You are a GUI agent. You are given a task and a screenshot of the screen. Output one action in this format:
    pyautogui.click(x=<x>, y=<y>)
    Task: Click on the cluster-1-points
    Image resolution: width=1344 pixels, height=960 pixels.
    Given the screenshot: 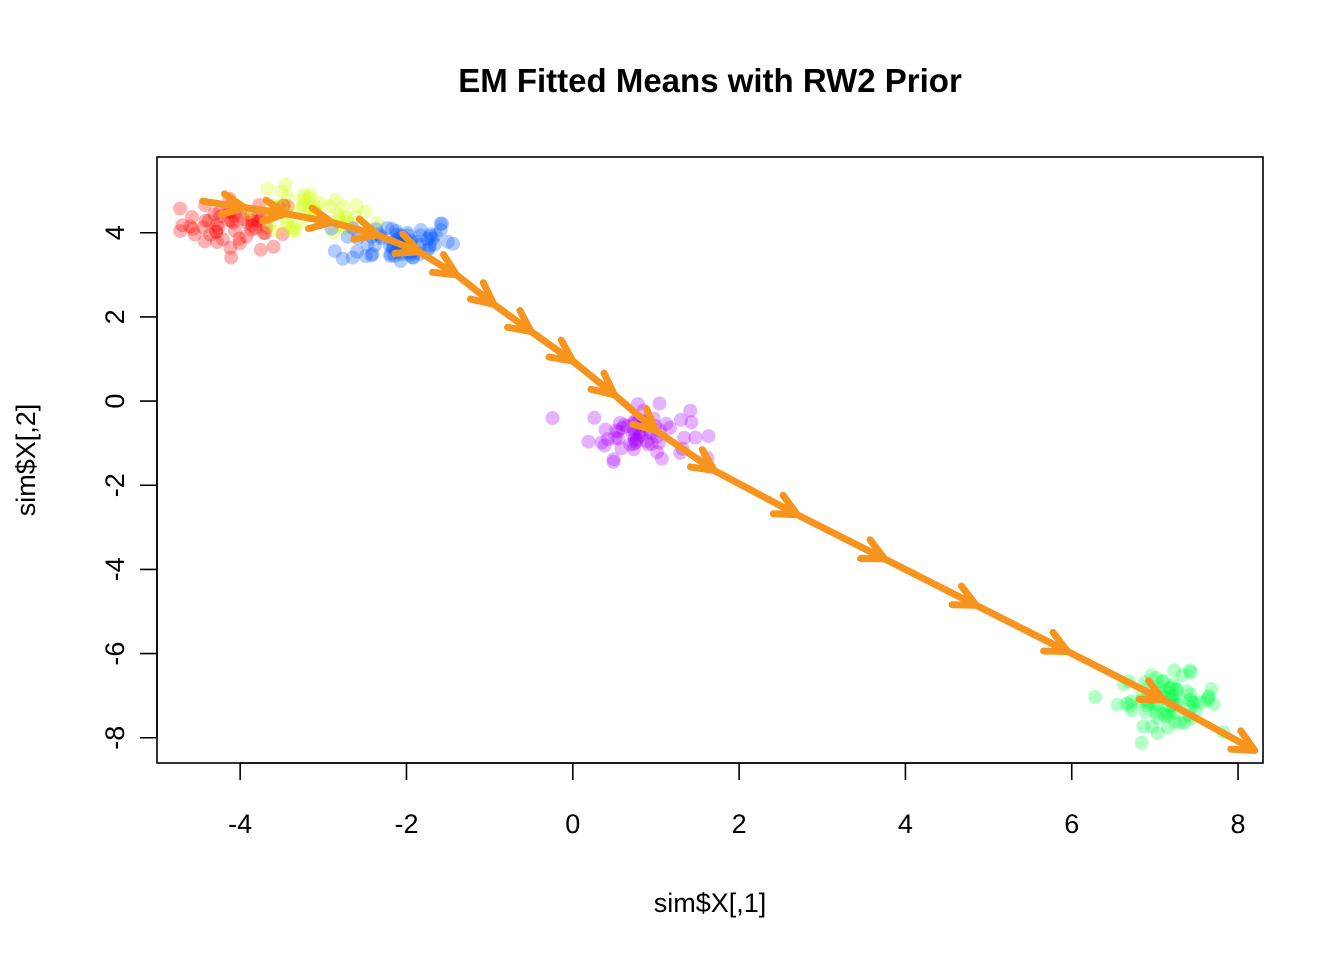 What is the action you would take?
    pyautogui.click(x=234, y=228)
    